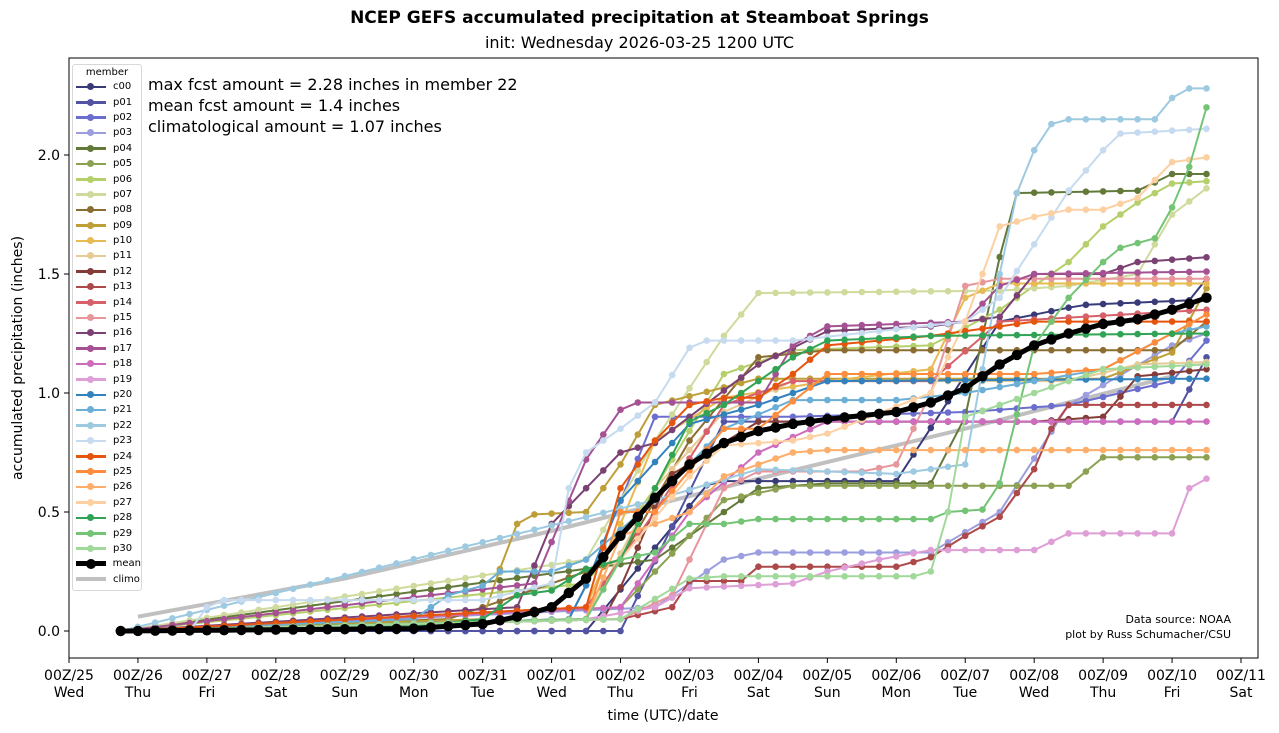 This screenshot has width=1279, height=733. Describe the element at coordinates (827, 676) in the screenshot. I see `x-tick-label: 00Z/05` at that location.